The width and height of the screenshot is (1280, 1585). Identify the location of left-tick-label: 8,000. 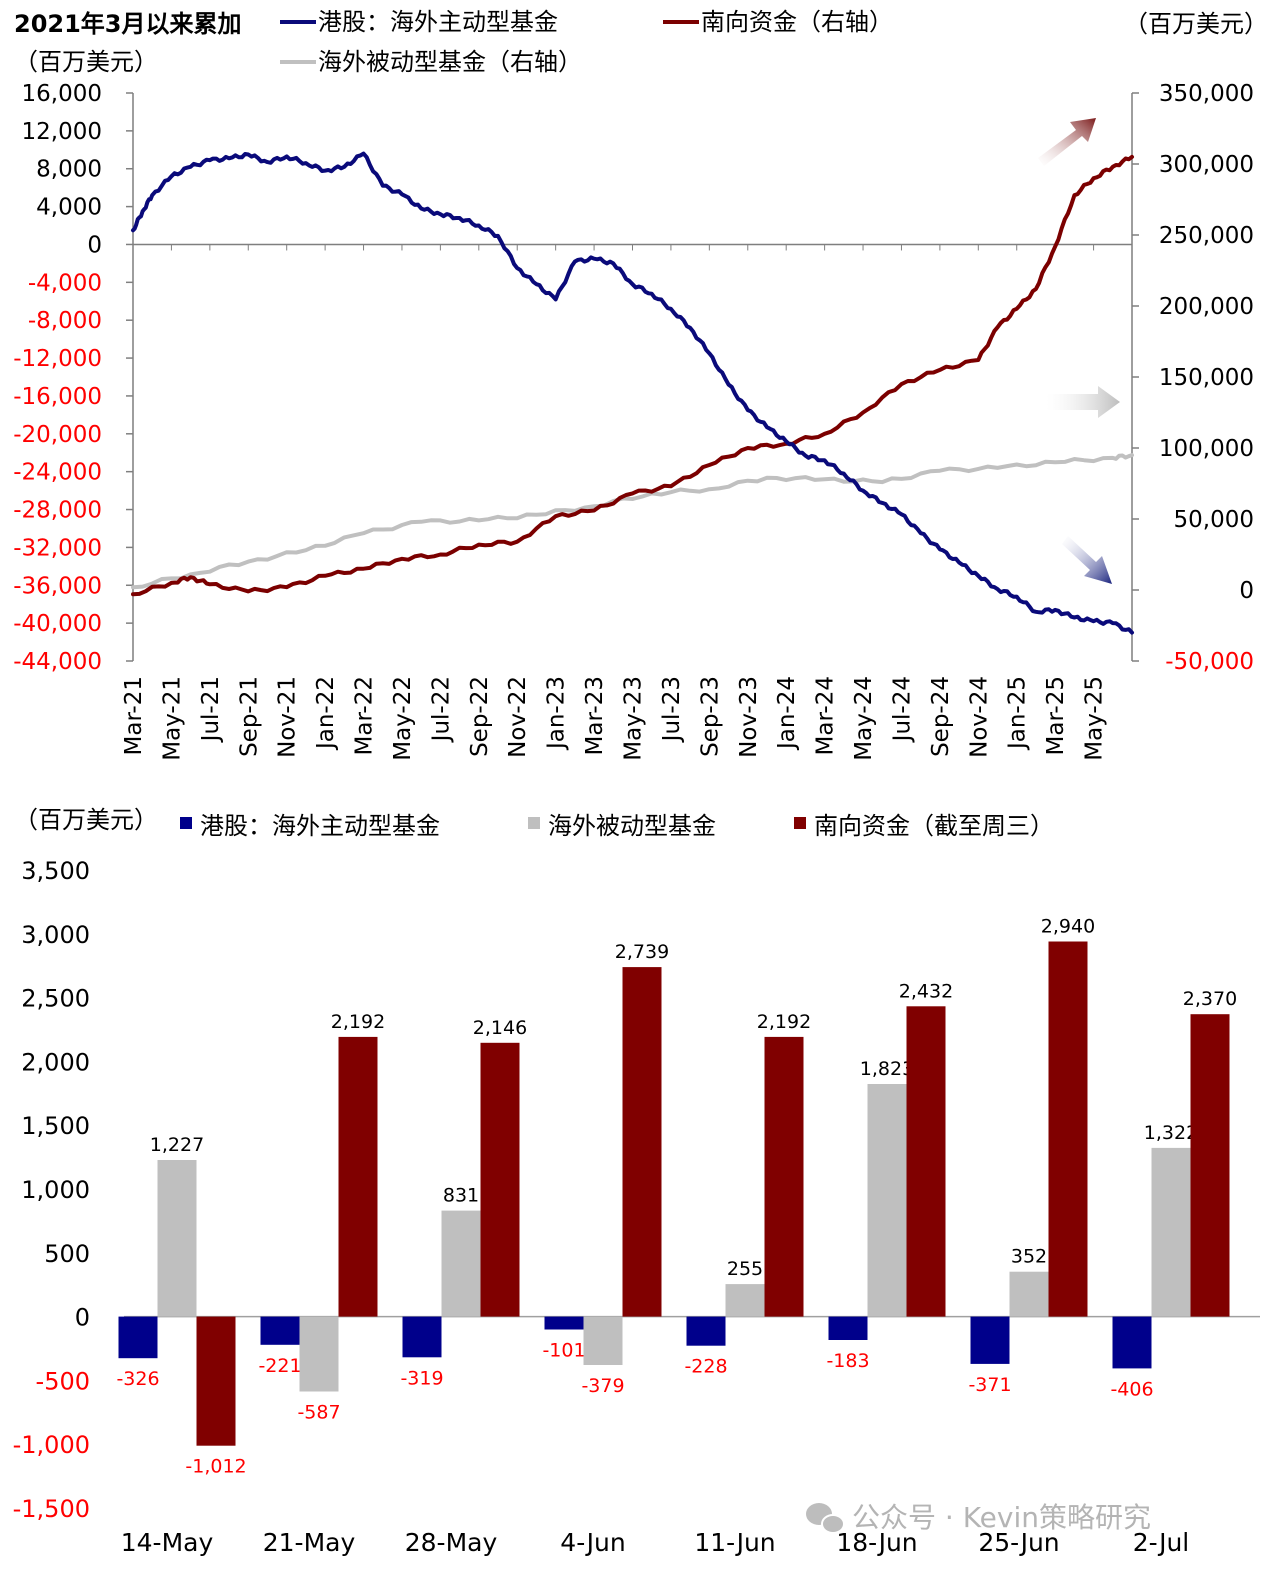
(69, 170).